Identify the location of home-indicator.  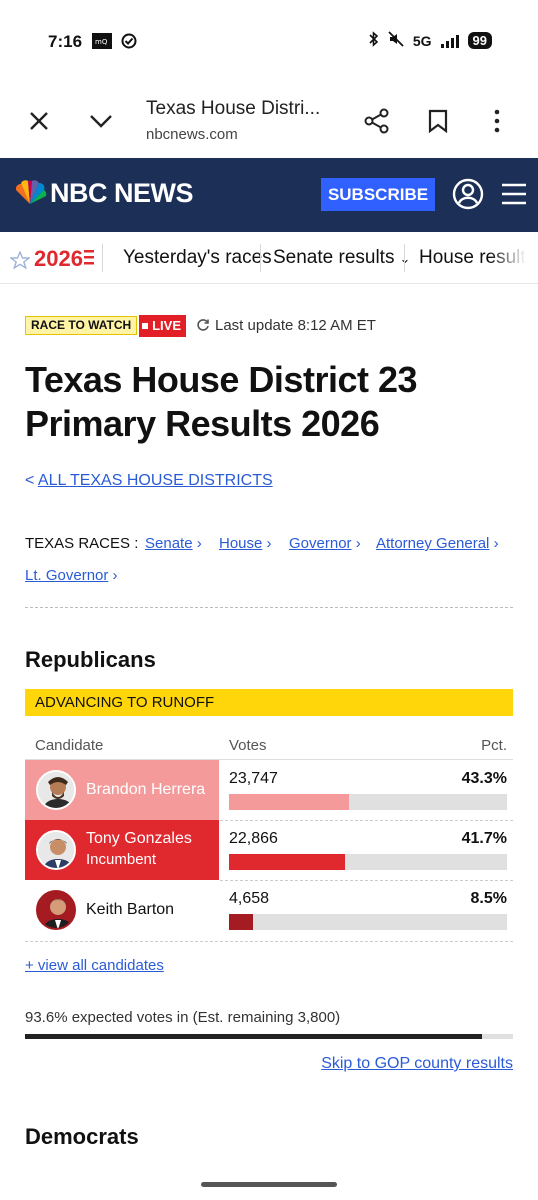
(269, 1184).